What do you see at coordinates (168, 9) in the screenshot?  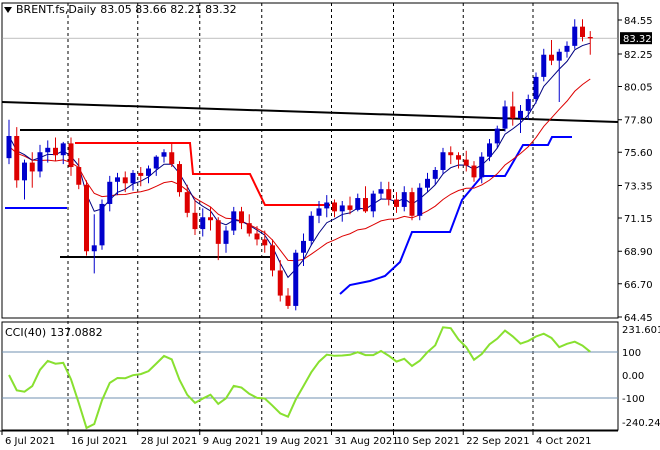 I see `ohlc-values: 83.05 83.66 82.21 83.32` at bounding box center [168, 9].